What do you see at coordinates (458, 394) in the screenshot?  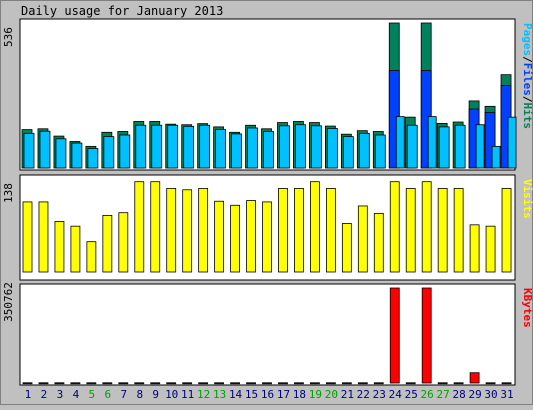 I see `day-label: 28` at bounding box center [458, 394].